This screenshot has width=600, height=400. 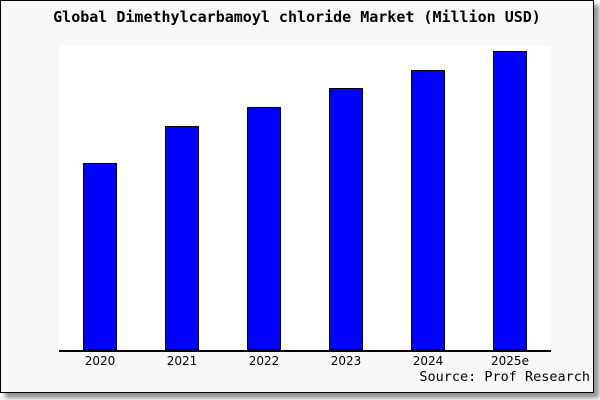 I want to click on x-tick-label-2025e: 2025e, so click(x=510, y=361).